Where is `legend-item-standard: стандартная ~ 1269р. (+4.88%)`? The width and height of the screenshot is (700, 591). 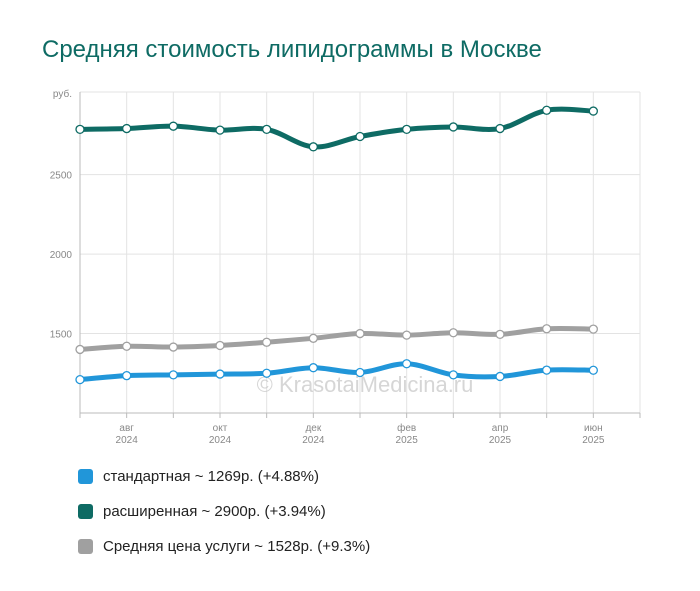 legend-item-standard: стандартная ~ 1269р. (+4.88%) is located at coordinates (224, 476).